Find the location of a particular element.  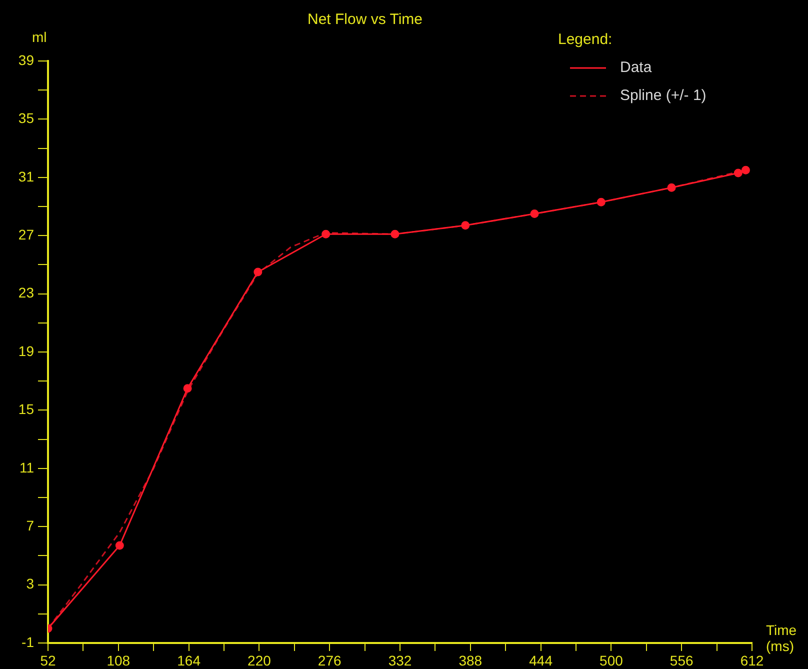

y-tick-label: 39 is located at coordinates (26, 60).